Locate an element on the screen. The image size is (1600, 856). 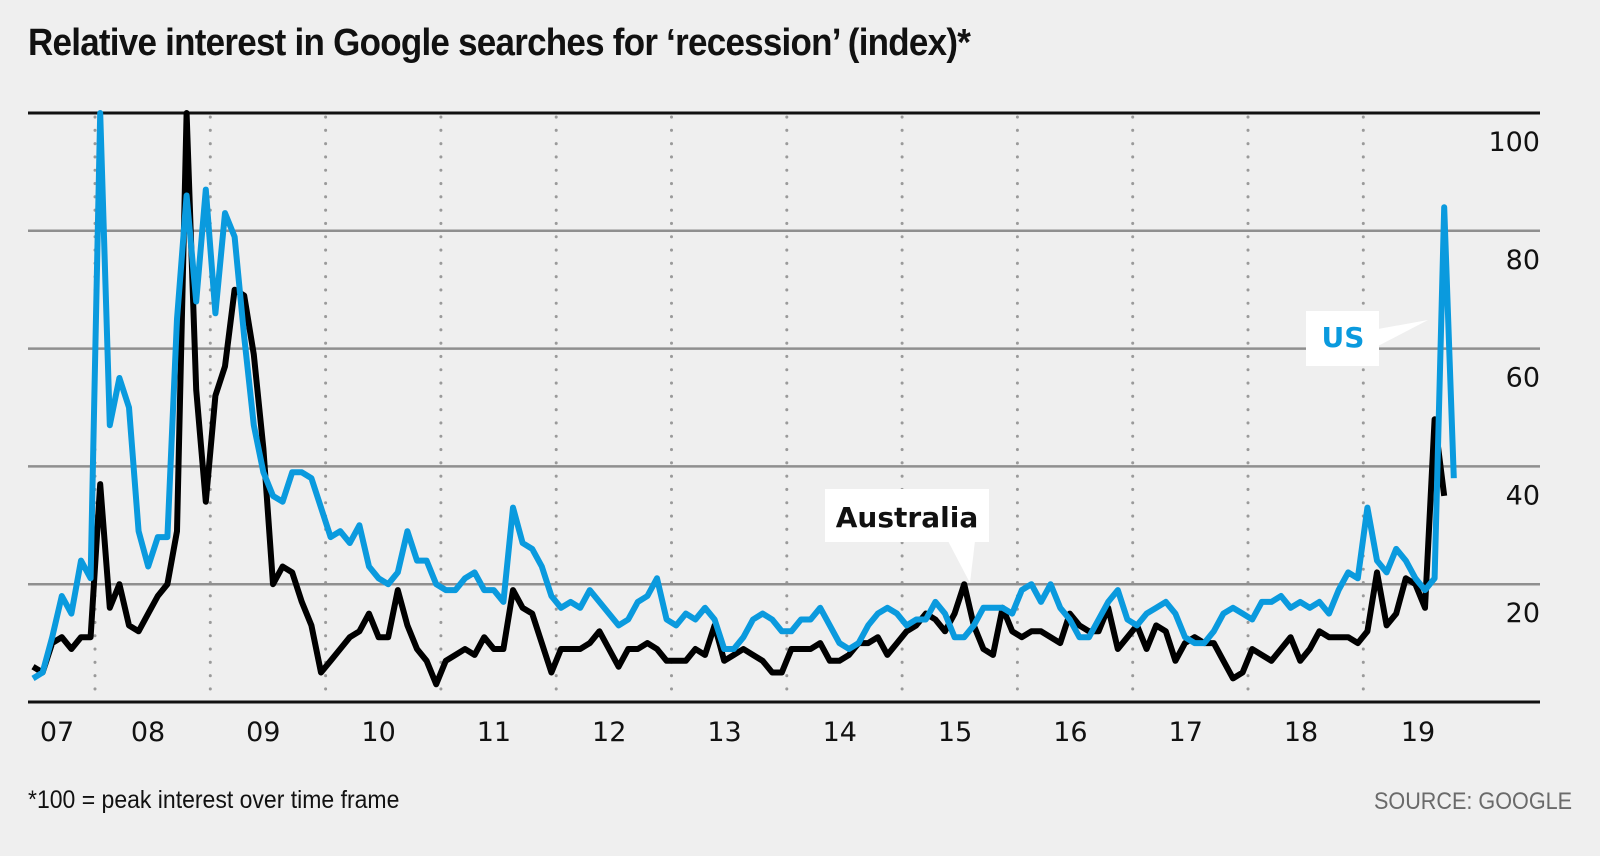
x-tick-label: 15 is located at coordinates (955, 732).